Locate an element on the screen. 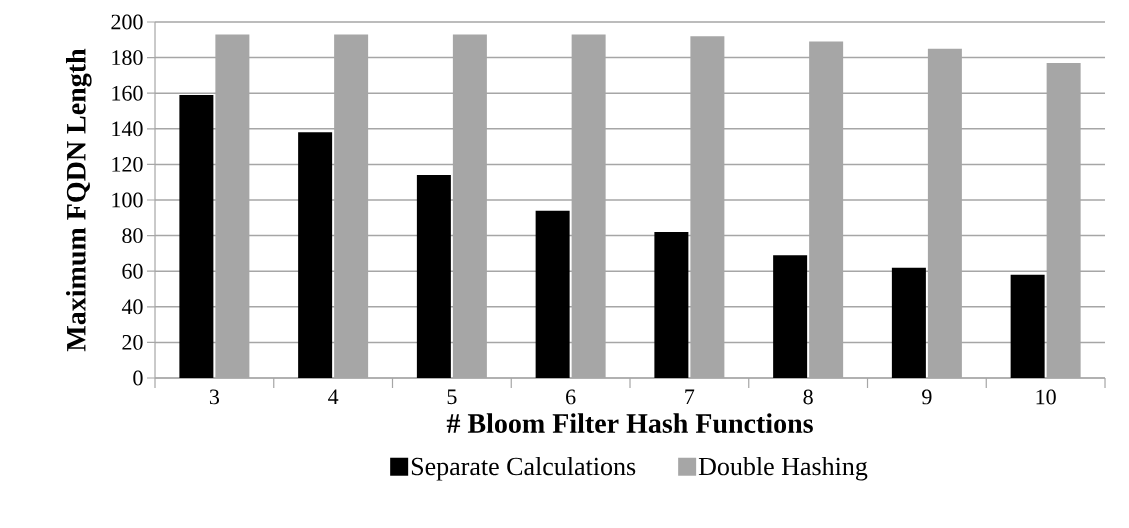  x-tick-label: 4 is located at coordinates (333, 397).